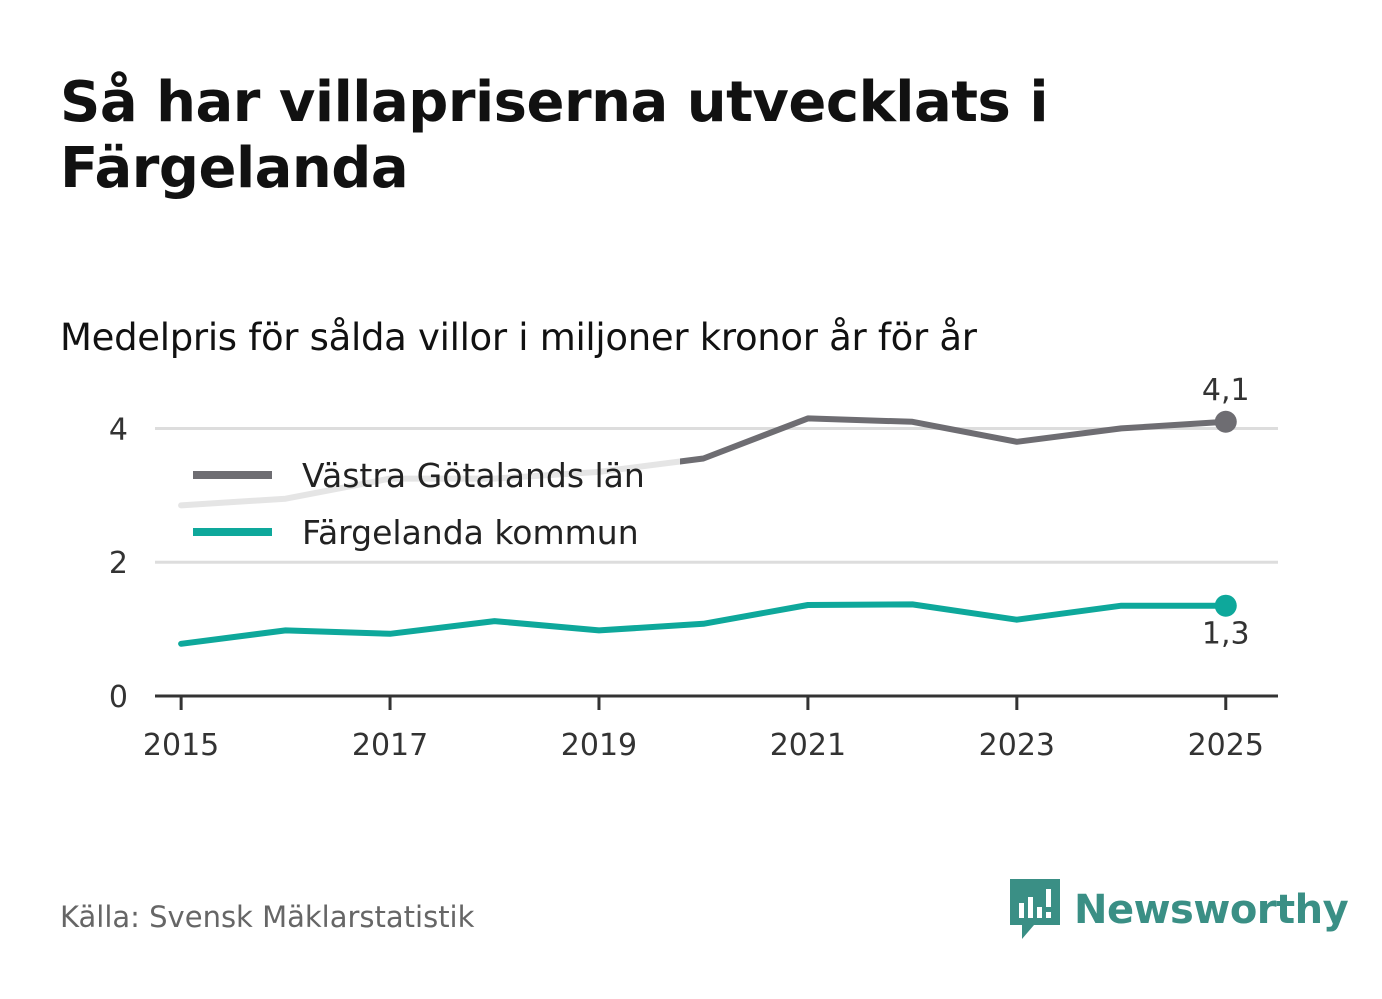  Describe the element at coordinates (470, 532) in the screenshot. I see `legend-label-2: Färgelanda kommun` at that location.